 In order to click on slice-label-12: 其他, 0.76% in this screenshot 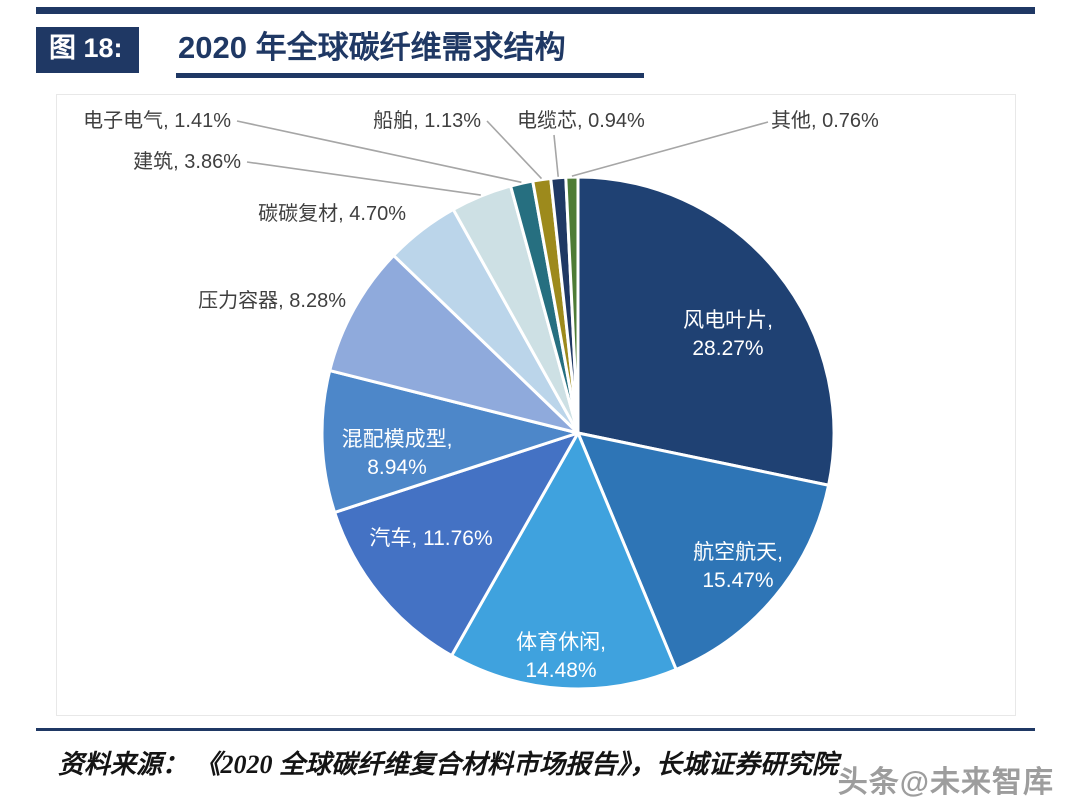, I will do `click(825, 120)`.